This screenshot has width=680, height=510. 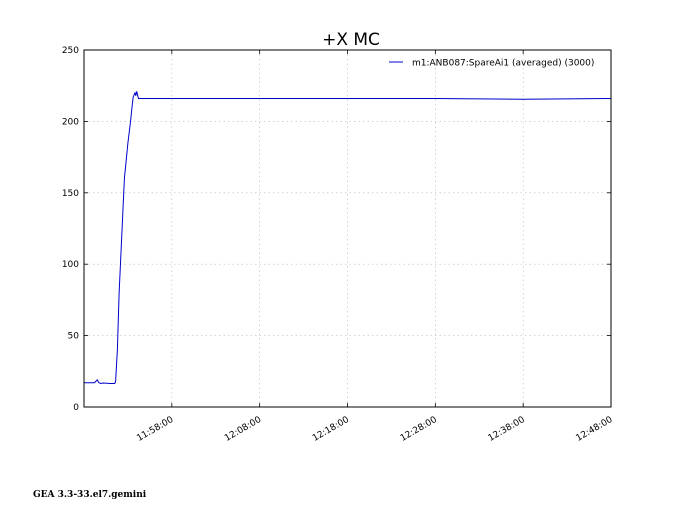 What do you see at coordinates (70, 122) in the screenshot?
I see `y-tick-label: 200` at bounding box center [70, 122].